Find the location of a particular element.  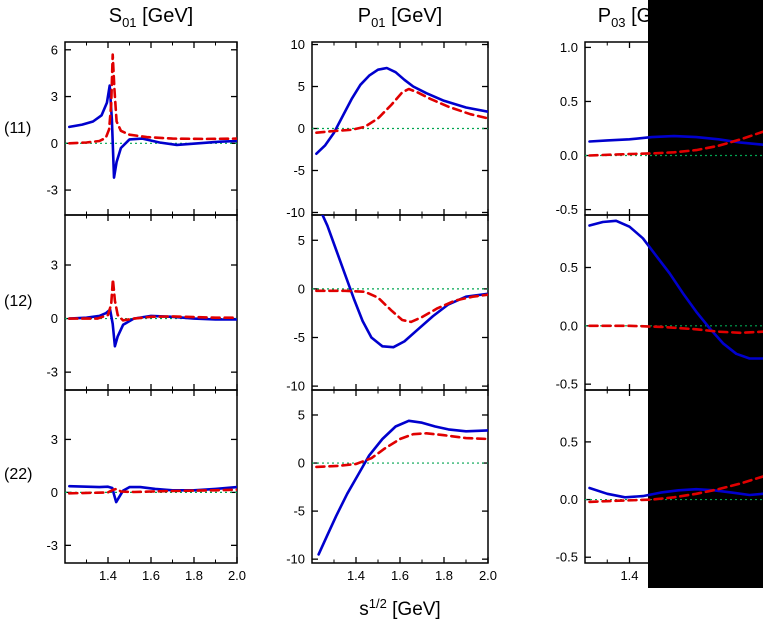

column-title-s01: S01 [GeV] is located at coordinates (151, 17).